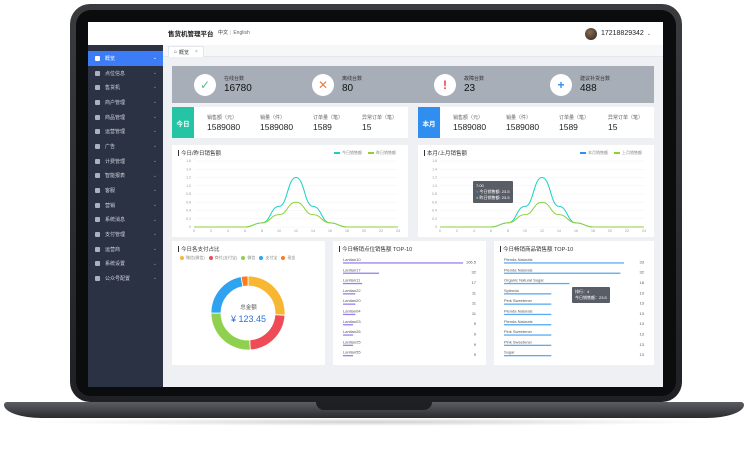 This screenshot has width=748, height=470. I want to click on sidebar-item: 运营商 ⌄, so click(125, 249).